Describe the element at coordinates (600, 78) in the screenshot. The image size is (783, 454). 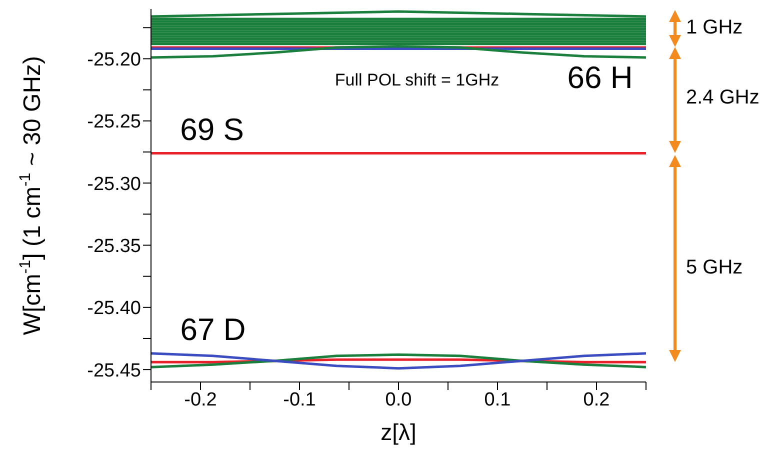
I see `annotation: 66 H` at that location.